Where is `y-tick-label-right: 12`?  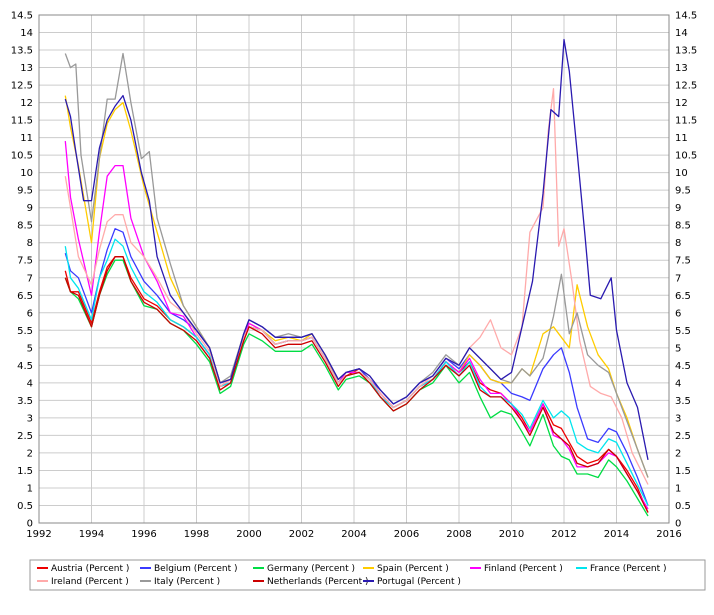
y-tick-label-right: 12 is located at coordinates (681, 103).